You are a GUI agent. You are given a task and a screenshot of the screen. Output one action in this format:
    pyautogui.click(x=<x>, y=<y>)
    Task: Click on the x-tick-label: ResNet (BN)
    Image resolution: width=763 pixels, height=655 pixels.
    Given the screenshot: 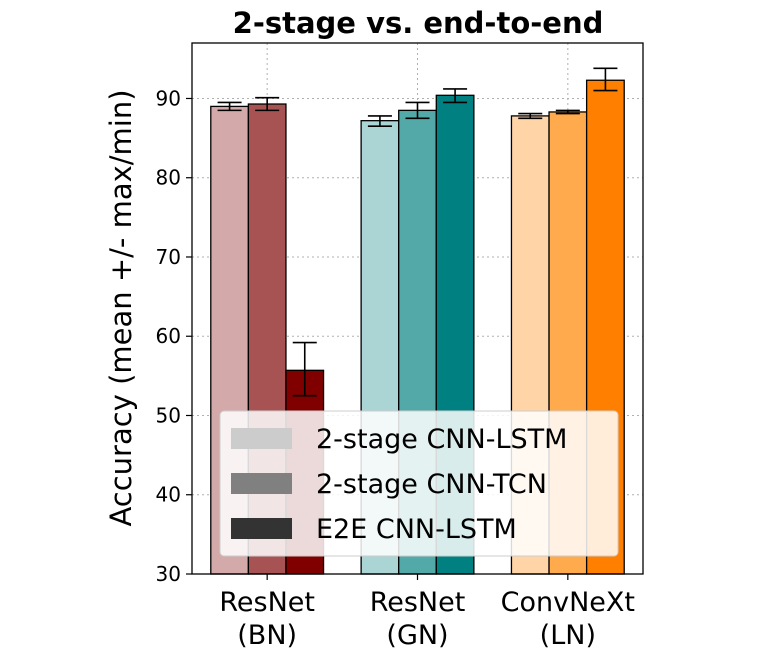 What is the action you would take?
    pyautogui.click(x=267, y=619)
    